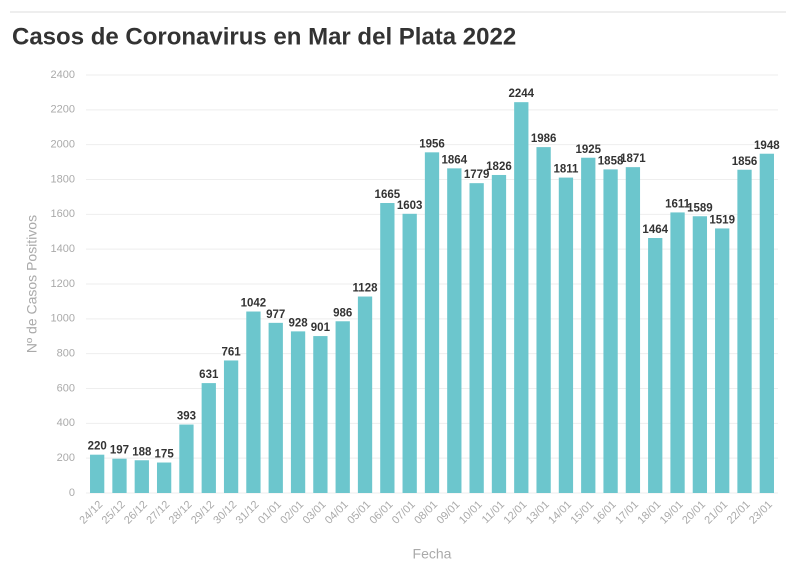 Image resolution: width=796 pixels, height=575 pixels. What do you see at coordinates (142, 452) in the screenshot?
I see `value-label: 188` at bounding box center [142, 452].